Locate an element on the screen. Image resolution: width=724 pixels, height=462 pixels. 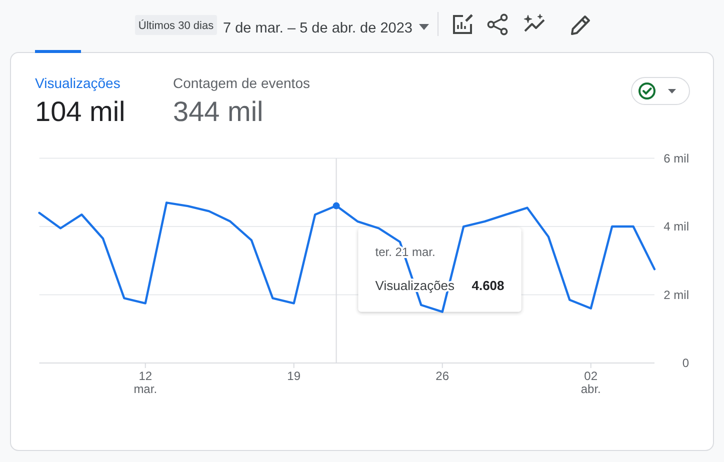
text: 344 mil is located at coordinates (218, 111).